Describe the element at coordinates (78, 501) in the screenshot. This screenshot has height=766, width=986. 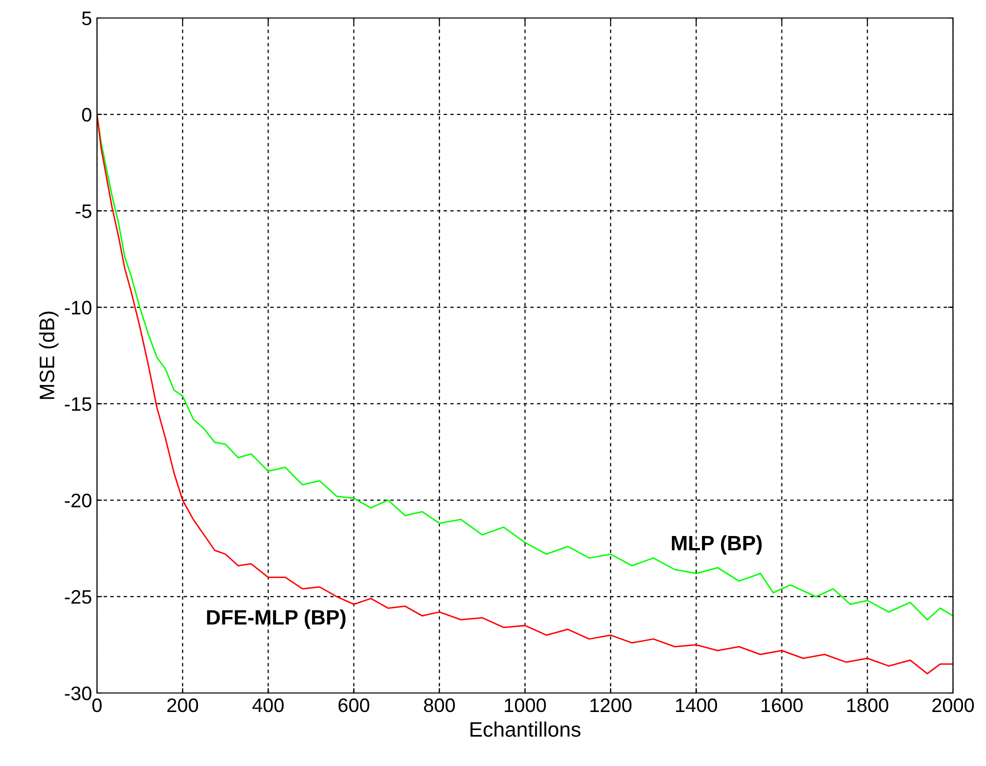
I see `y-tick-label: -20` at that location.